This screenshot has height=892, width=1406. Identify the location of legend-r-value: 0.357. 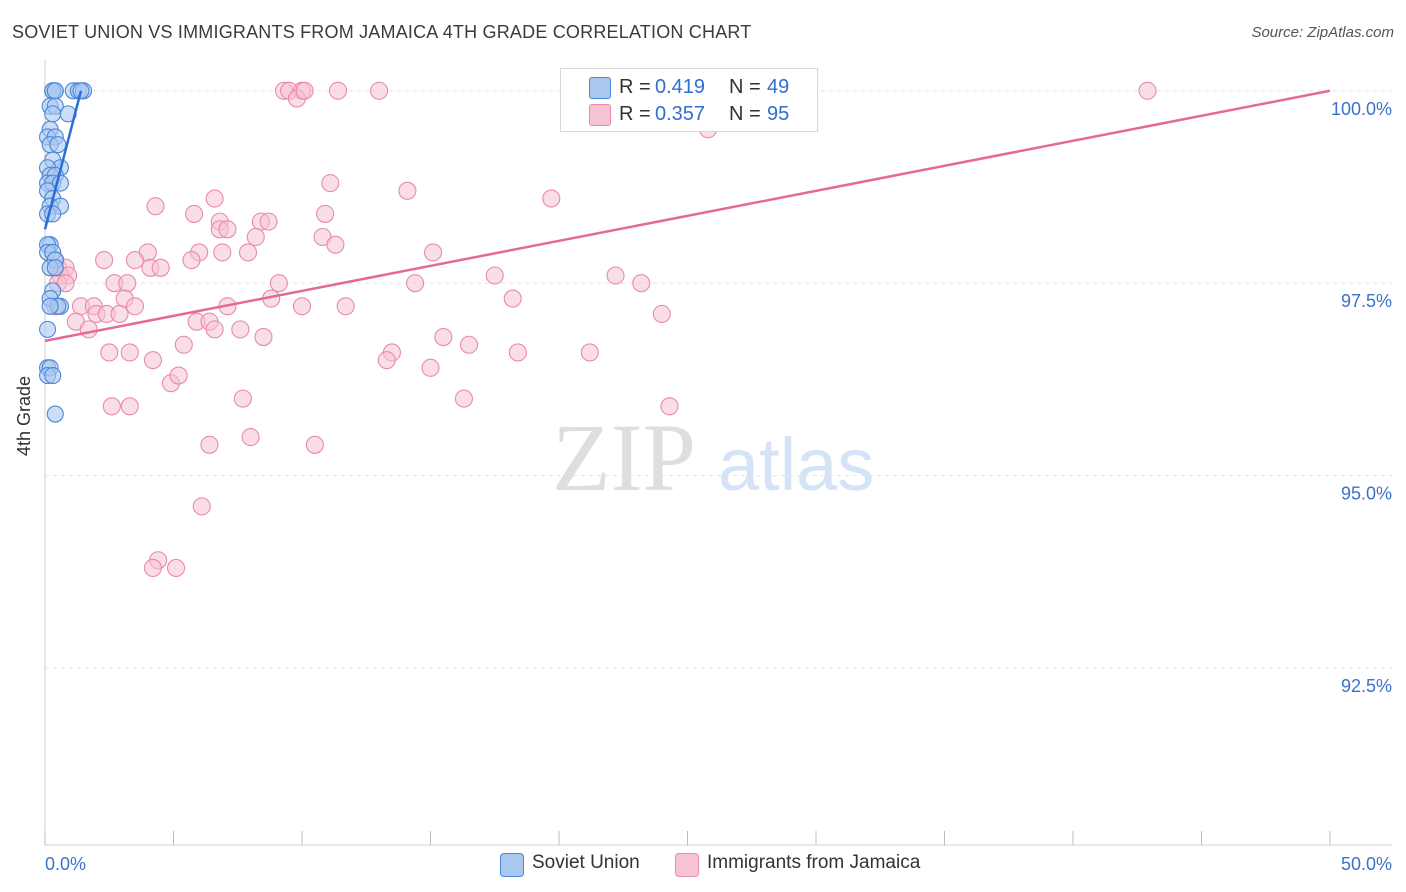
(680, 114).